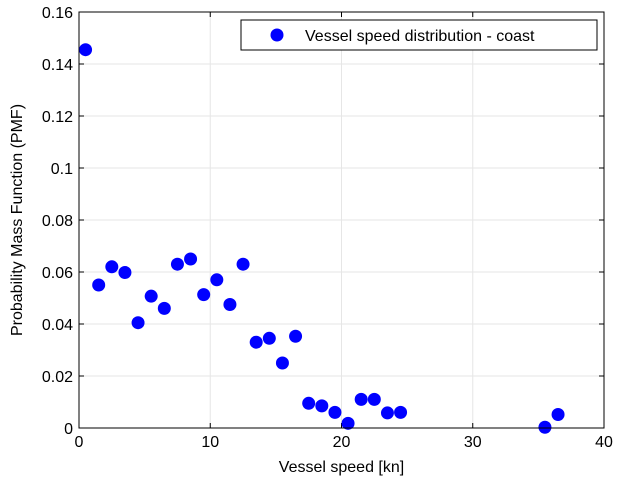  What do you see at coordinates (68, 429) in the screenshot?
I see `y-tick-label: 0` at bounding box center [68, 429].